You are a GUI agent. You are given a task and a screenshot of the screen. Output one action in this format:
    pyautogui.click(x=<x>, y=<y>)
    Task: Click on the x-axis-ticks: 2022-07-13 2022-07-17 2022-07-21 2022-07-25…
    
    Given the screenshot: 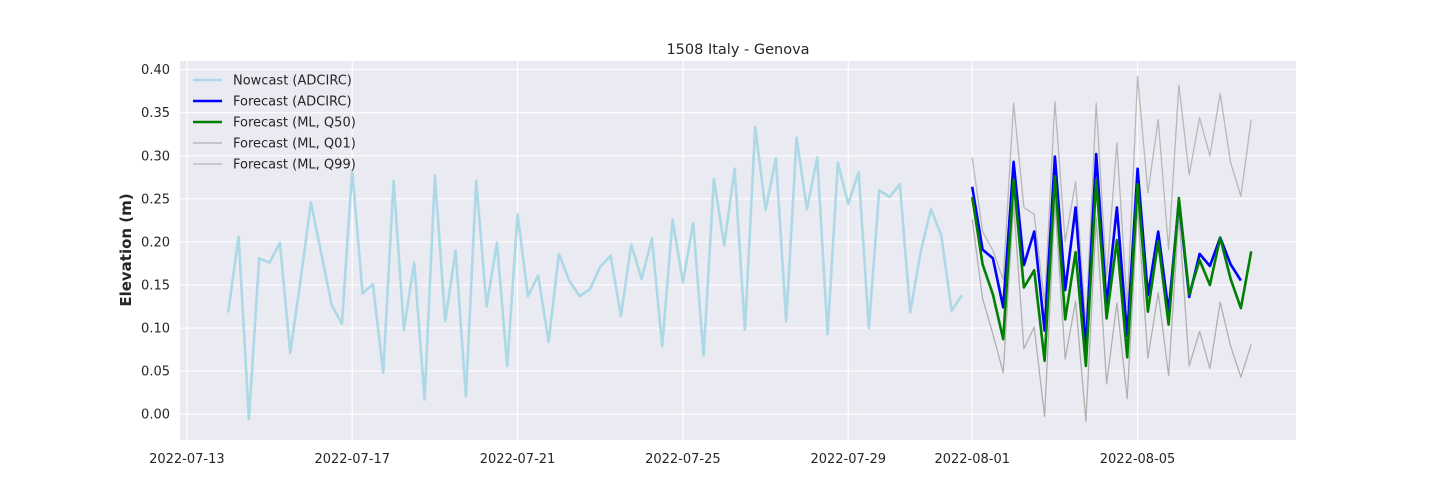 What is the action you would take?
    pyautogui.click(x=662, y=459)
    